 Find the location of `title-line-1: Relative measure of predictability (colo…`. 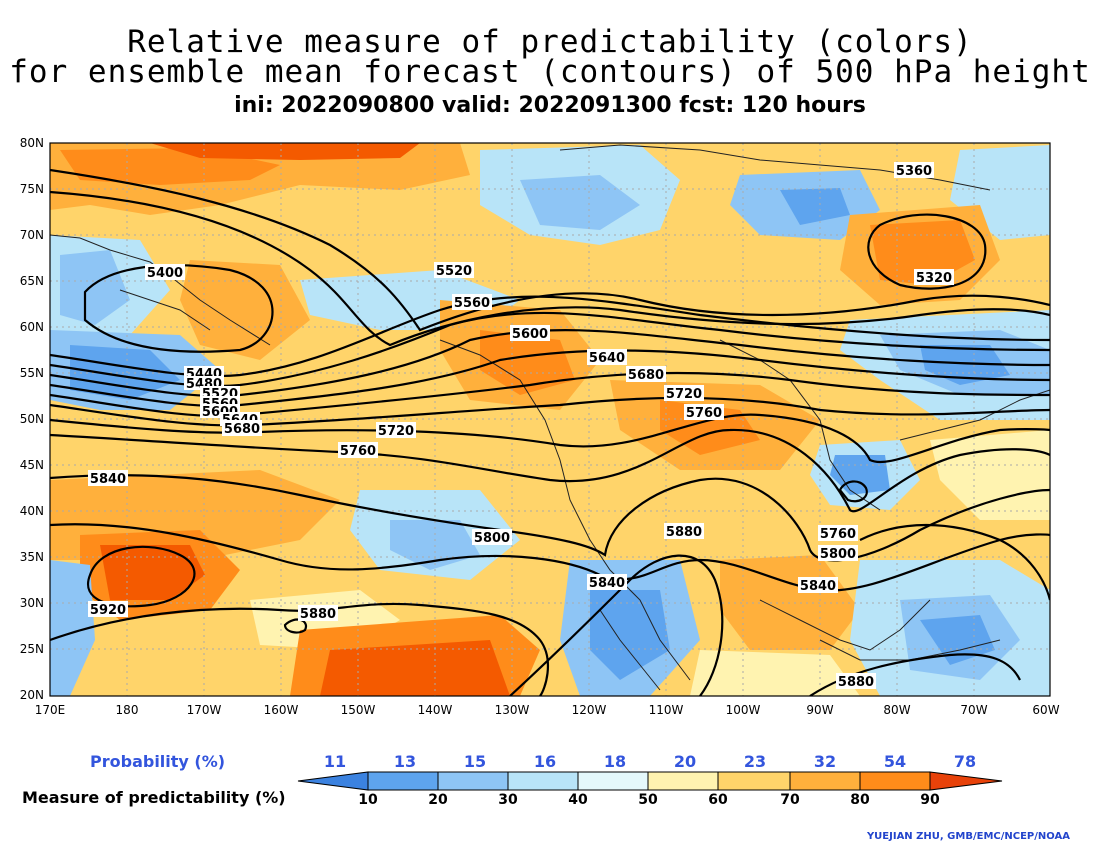

title-line-1: Relative measure of predictability (colo… is located at coordinates (550, 42).